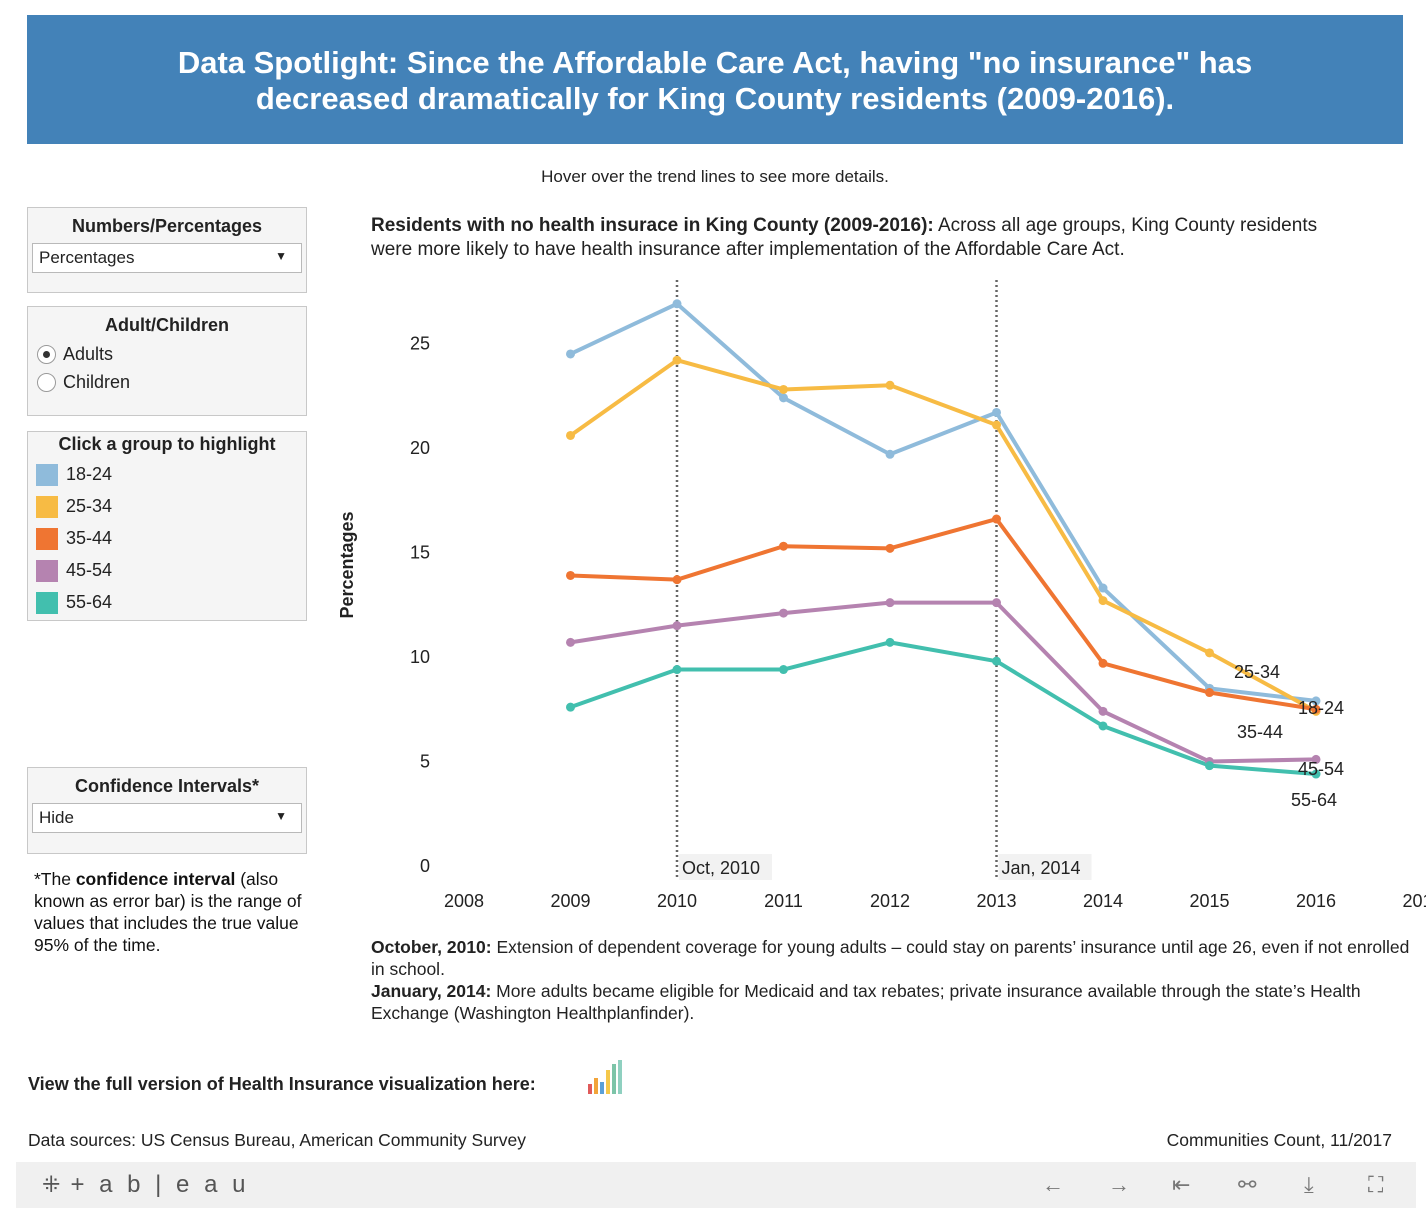 The height and width of the screenshot is (1220, 1426). I want to click on credit: Communities Count, 11/2017, so click(1279, 1140).